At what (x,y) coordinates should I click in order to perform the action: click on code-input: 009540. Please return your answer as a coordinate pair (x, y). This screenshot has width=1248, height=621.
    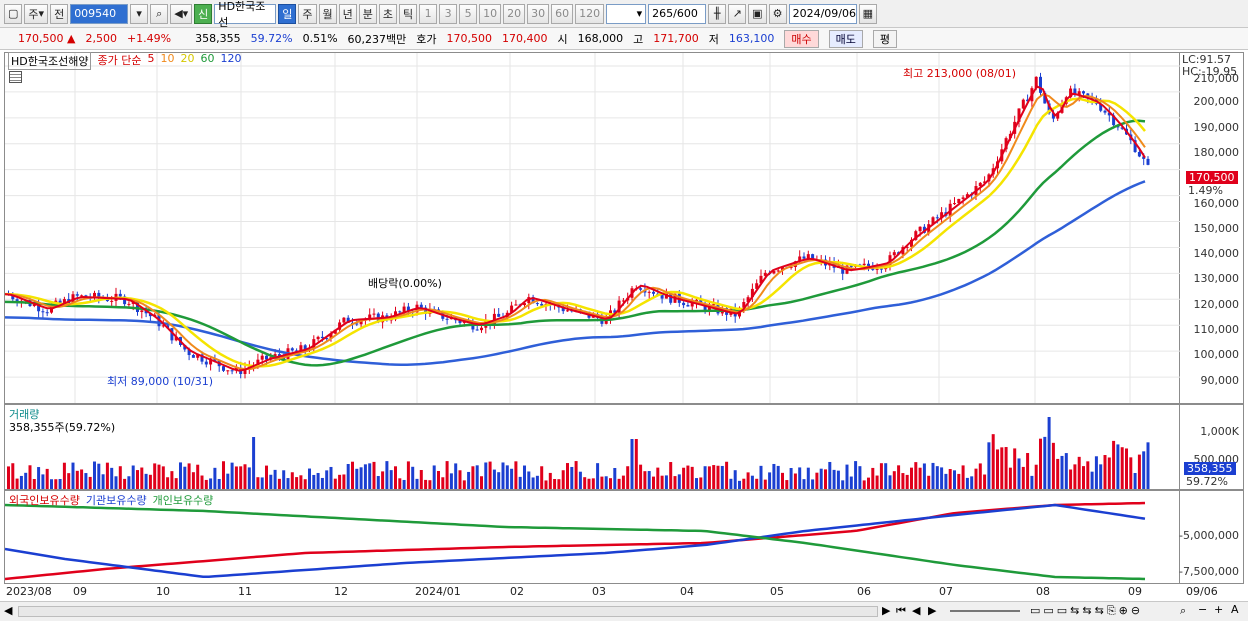
    Looking at the image, I should click on (99, 13).